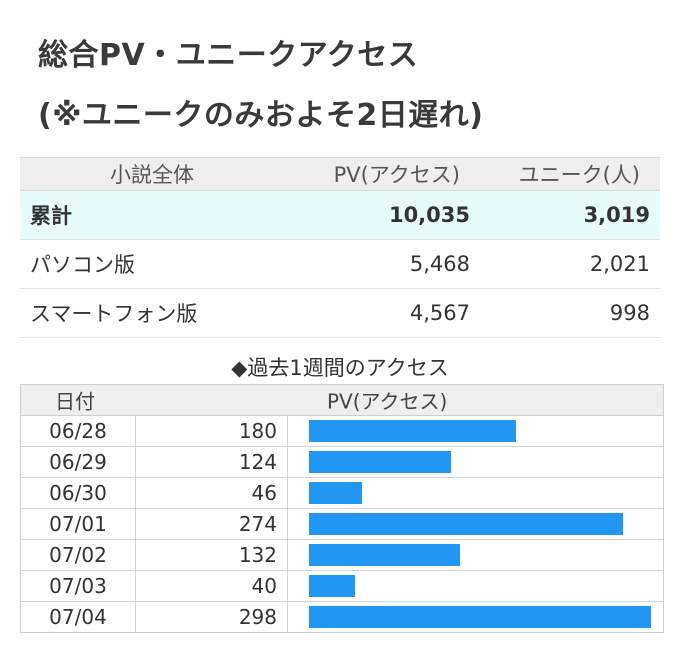 The height and width of the screenshot is (648, 680). What do you see at coordinates (51, 216) in the screenshot?
I see `summary-row-label: 累計` at bounding box center [51, 216].